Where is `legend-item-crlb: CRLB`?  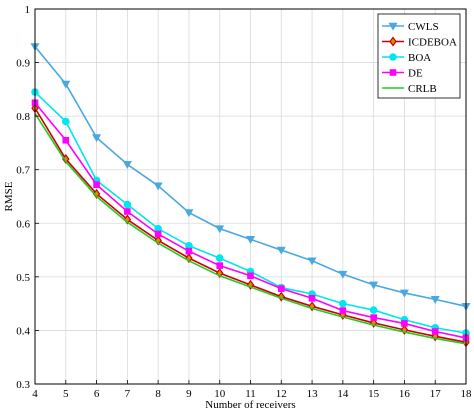 legend-item-crlb: CRLB is located at coordinates (409, 89).